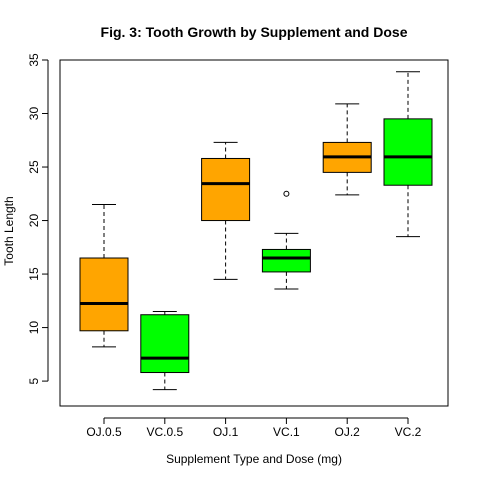 The image size is (480, 480). Describe the element at coordinates (104, 432) in the screenshot. I see `x-tick-label: OJ.0.5` at that location.